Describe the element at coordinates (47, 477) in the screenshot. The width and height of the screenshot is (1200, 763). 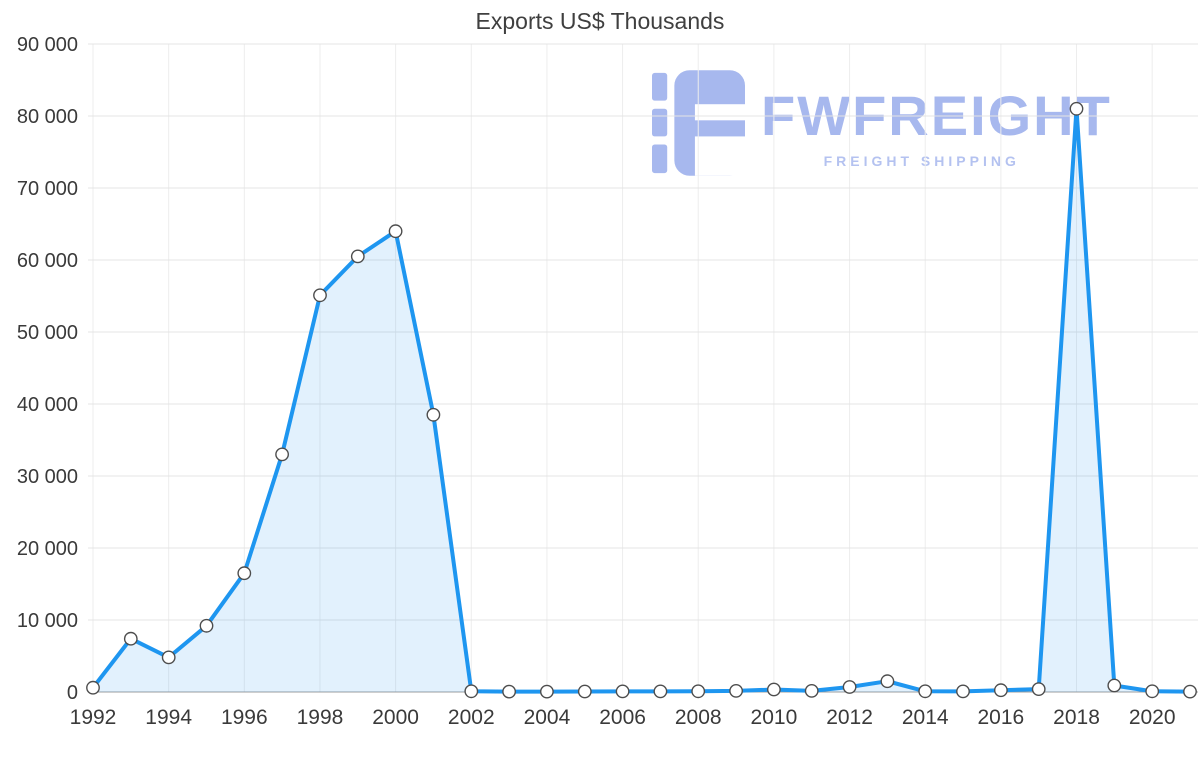
I see `y-tick-label: 30 000` at that location.